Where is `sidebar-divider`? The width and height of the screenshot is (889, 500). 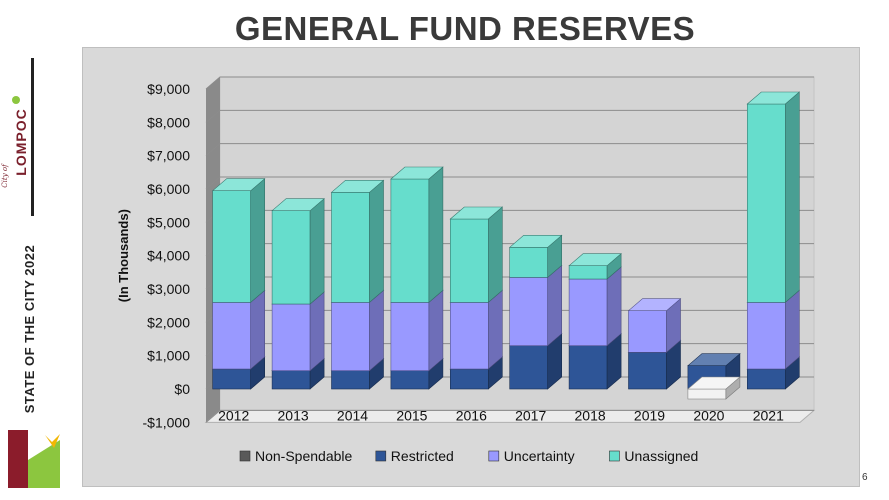
sidebar-divider is located at coordinates (32, 137).